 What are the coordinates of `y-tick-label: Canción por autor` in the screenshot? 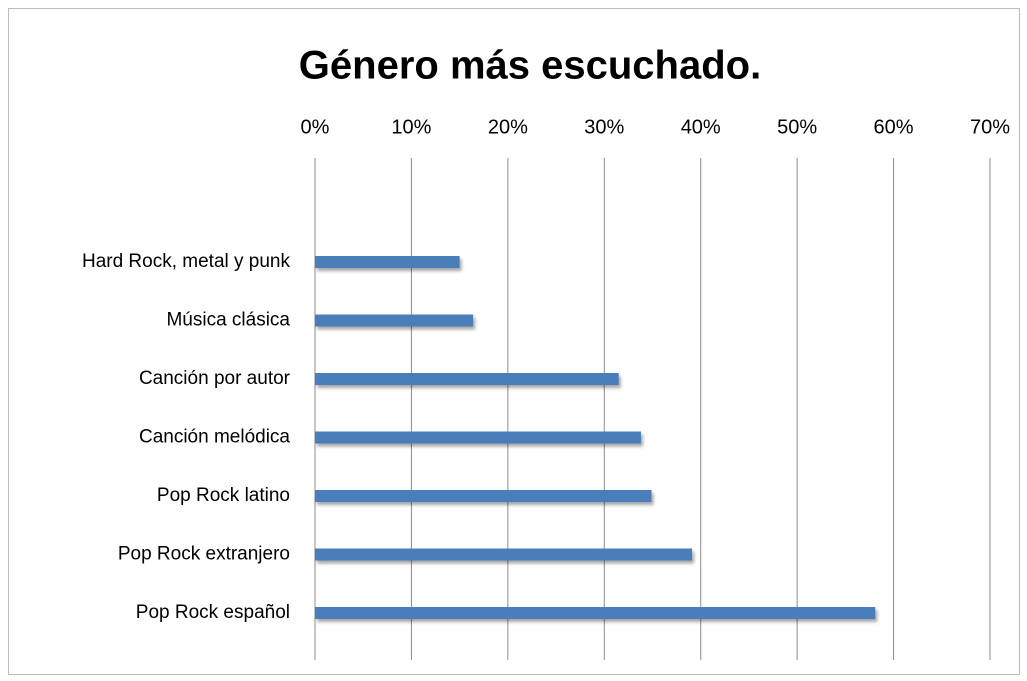 It's located at (215, 378).